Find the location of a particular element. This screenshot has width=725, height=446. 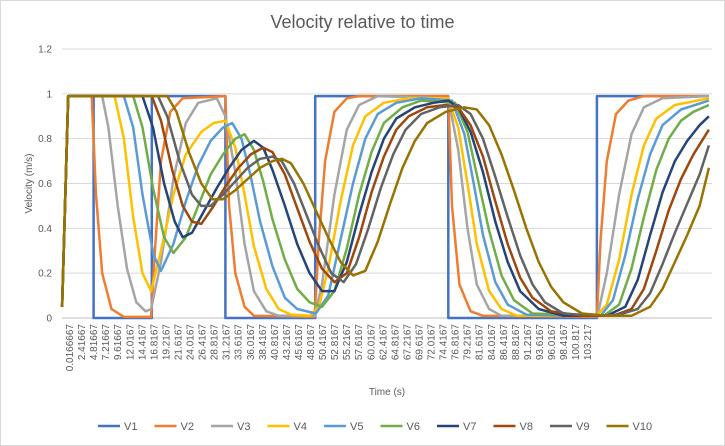

x-tick-label: 74.4167 is located at coordinates (444, 342).